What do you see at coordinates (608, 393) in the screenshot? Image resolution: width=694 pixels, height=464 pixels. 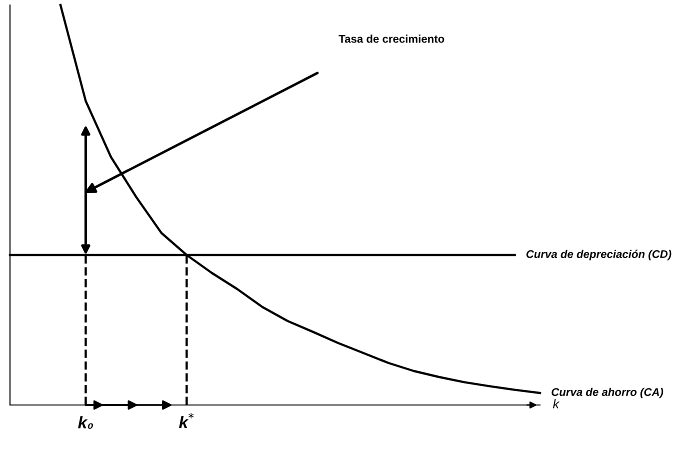 I see `series-label: Curva de ahorro (CA)` at bounding box center [608, 393].